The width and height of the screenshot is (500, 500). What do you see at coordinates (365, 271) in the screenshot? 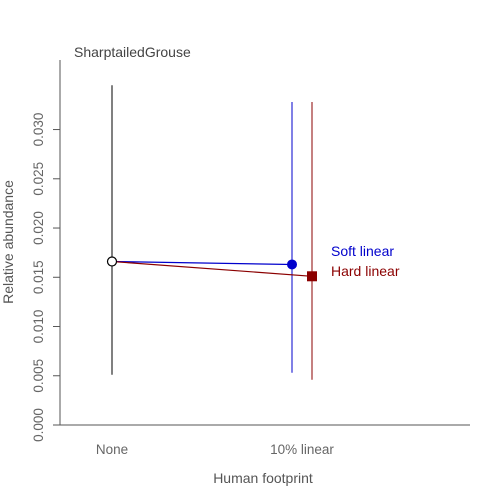
I see `legend-label: Hard linear` at bounding box center [365, 271].